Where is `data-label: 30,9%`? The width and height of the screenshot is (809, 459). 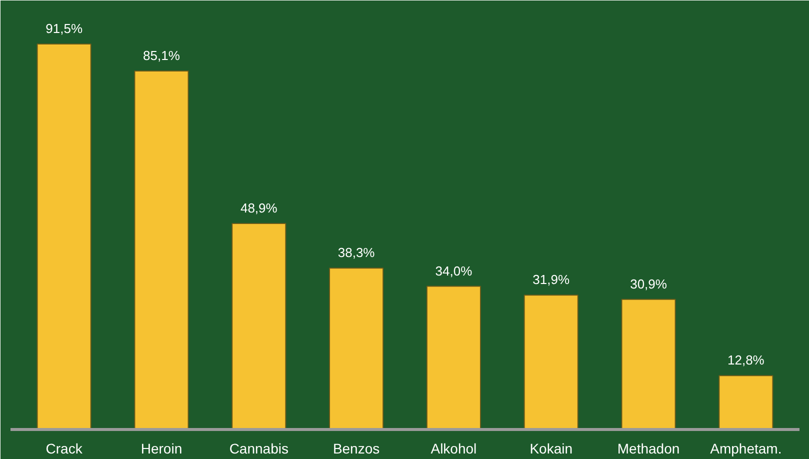
data-label: 30,9% is located at coordinates (649, 284).